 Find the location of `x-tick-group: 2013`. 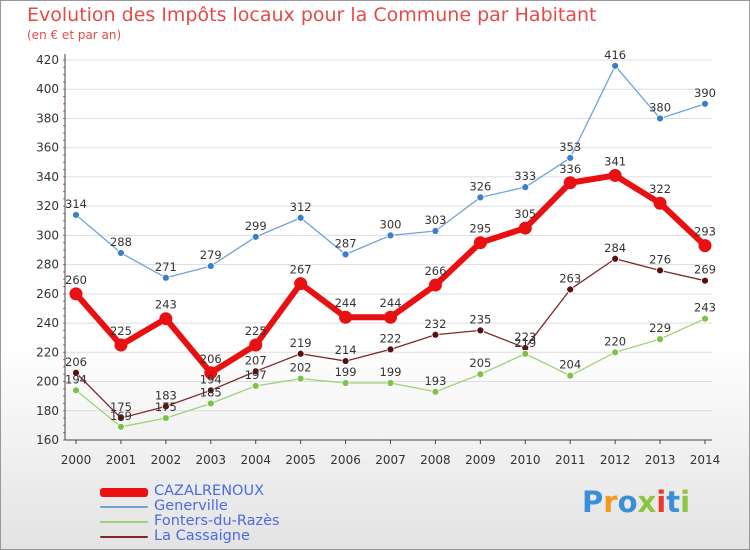

x-tick-group: 2013 is located at coordinates (660, 460).